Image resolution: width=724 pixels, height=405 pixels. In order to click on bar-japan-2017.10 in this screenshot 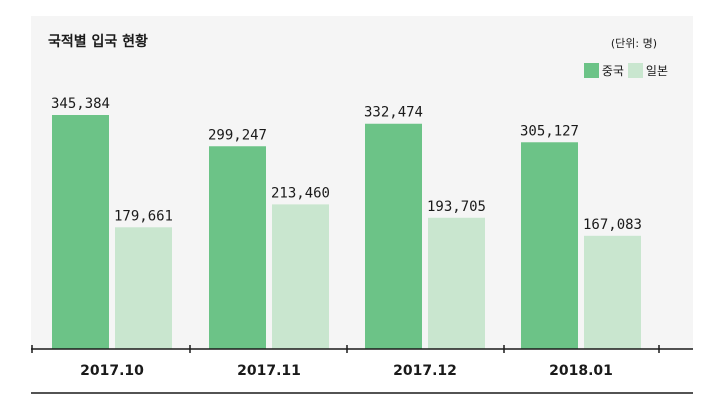, I will do `click(143, 288)`.